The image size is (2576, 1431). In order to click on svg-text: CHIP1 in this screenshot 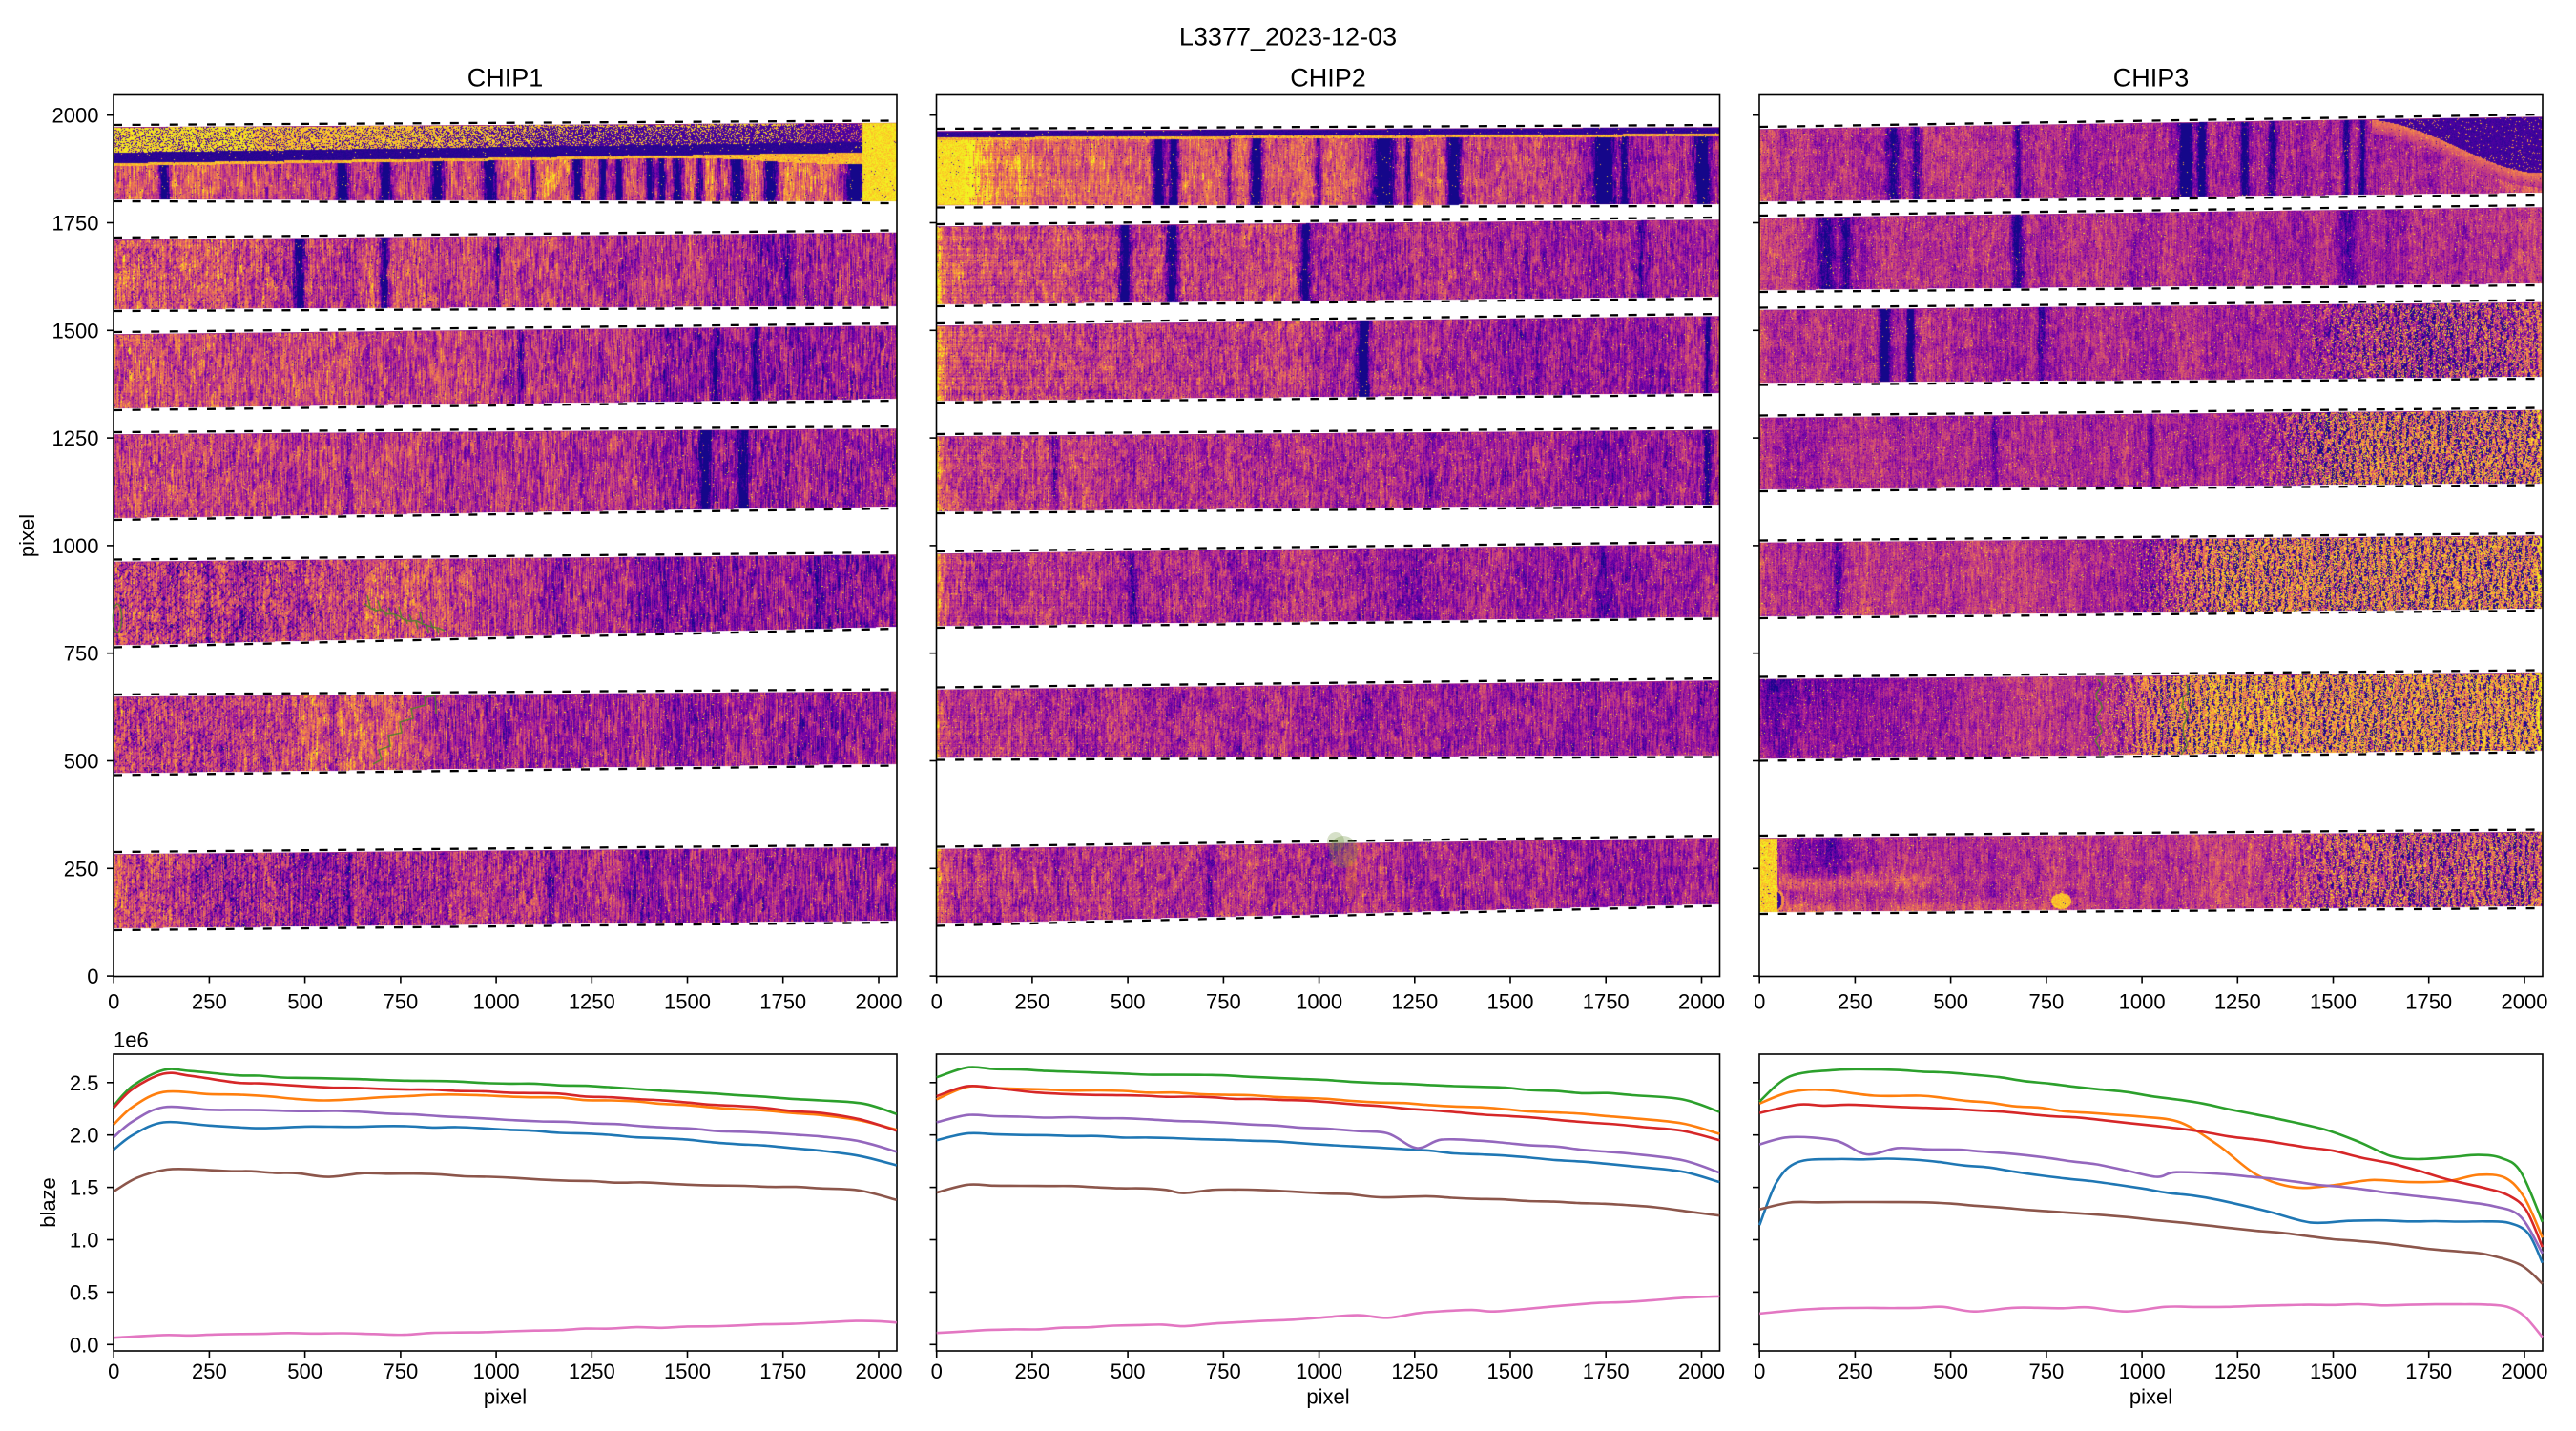, I will do `click(505, 78)`.